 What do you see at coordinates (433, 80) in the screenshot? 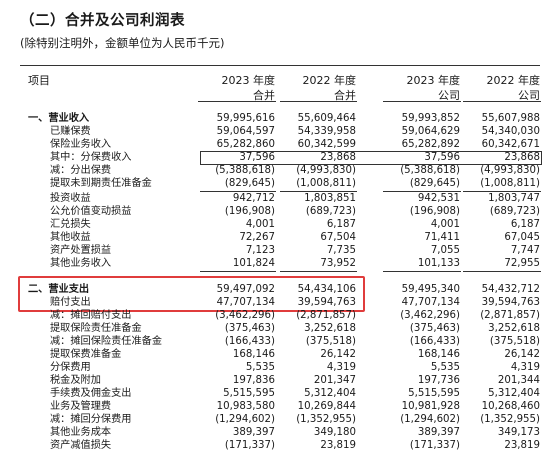
I see `header-col3-year: 2023 年度` at bounding box center [433, 80].